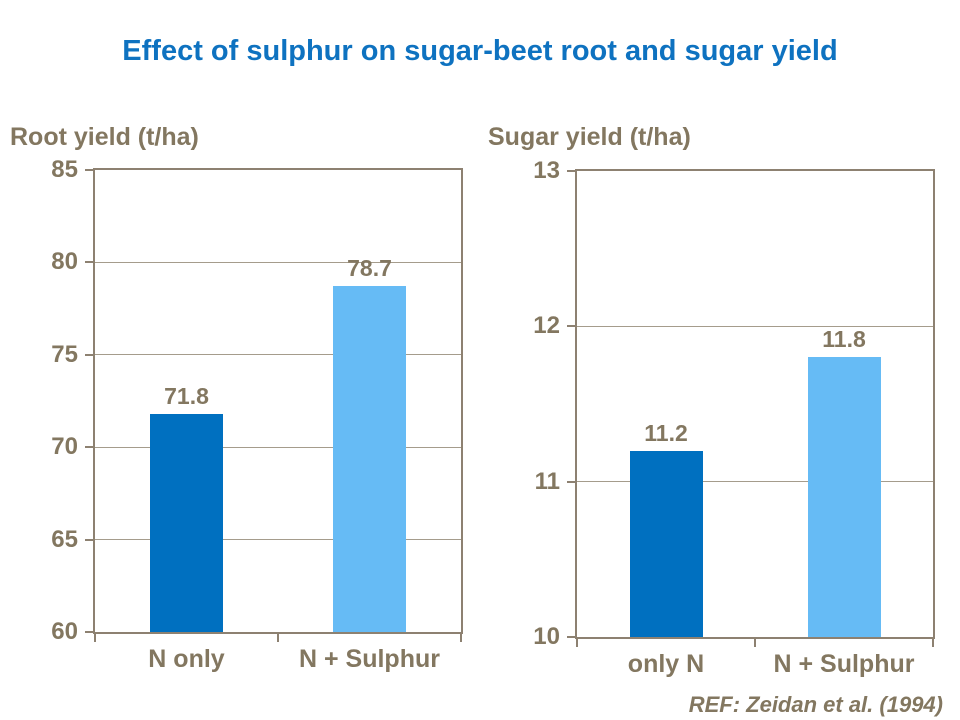 This screenshot has height=720, width=960. I want to click on y-axis-tick-label: 60, so click(64, 631).